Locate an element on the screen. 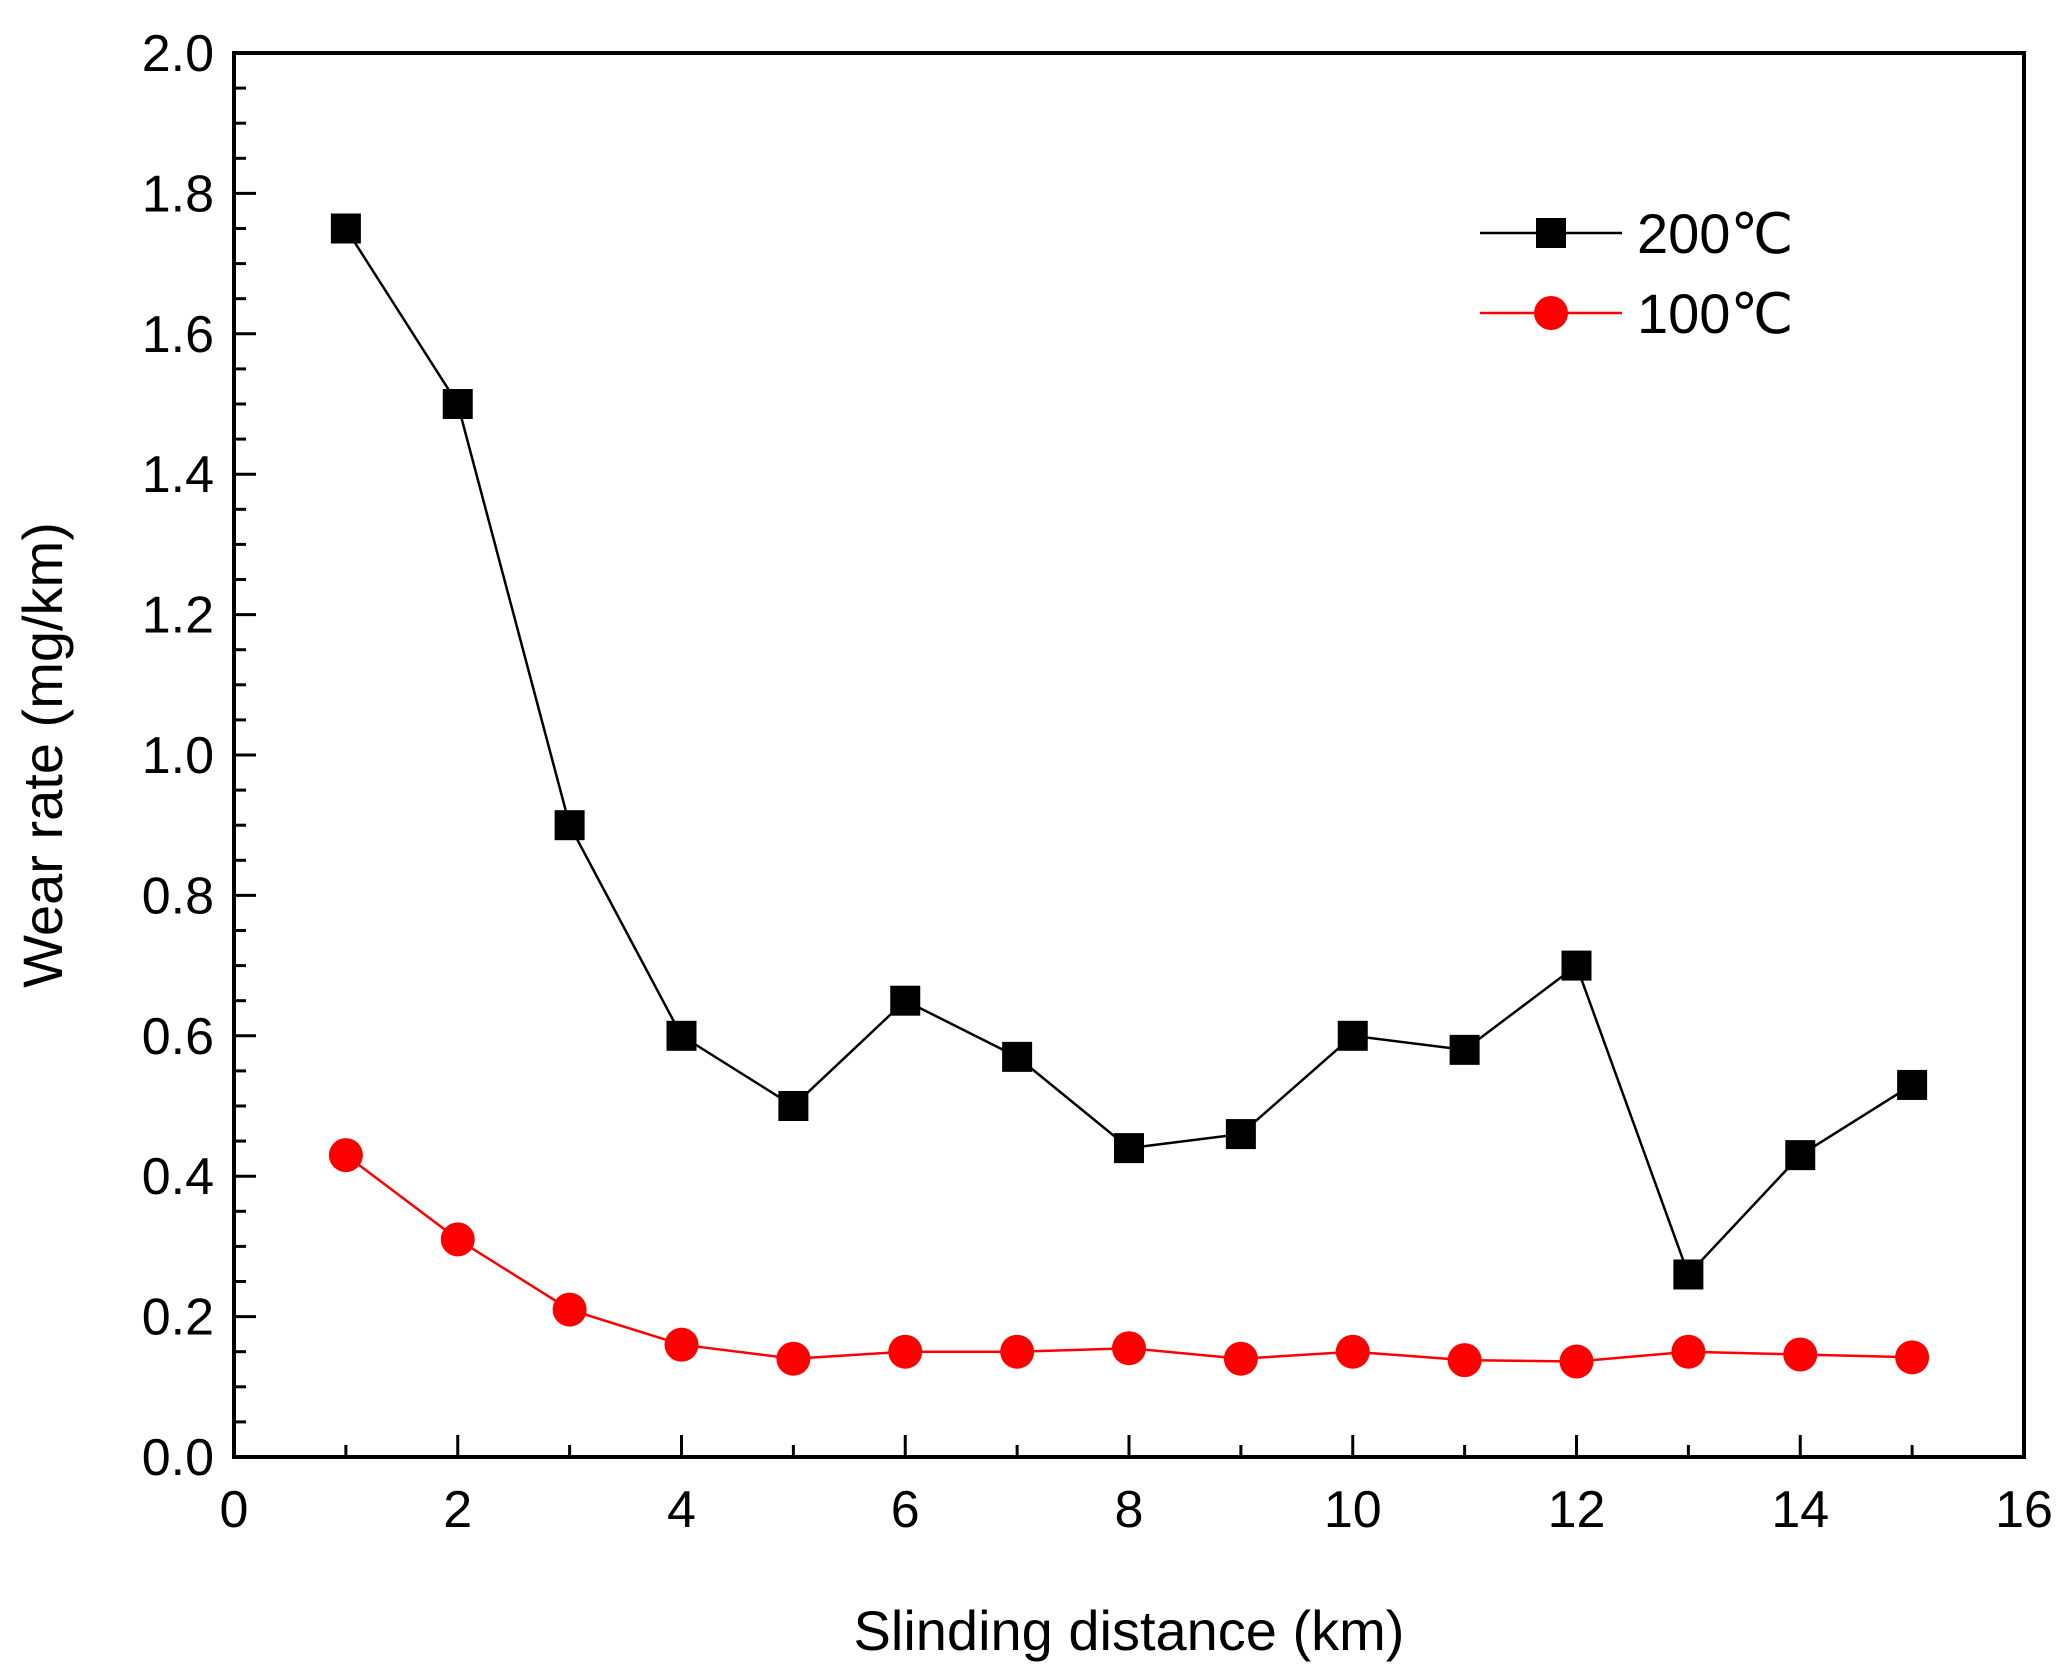  y-tick-label: 1.0 is located at coordinates (178, 756).